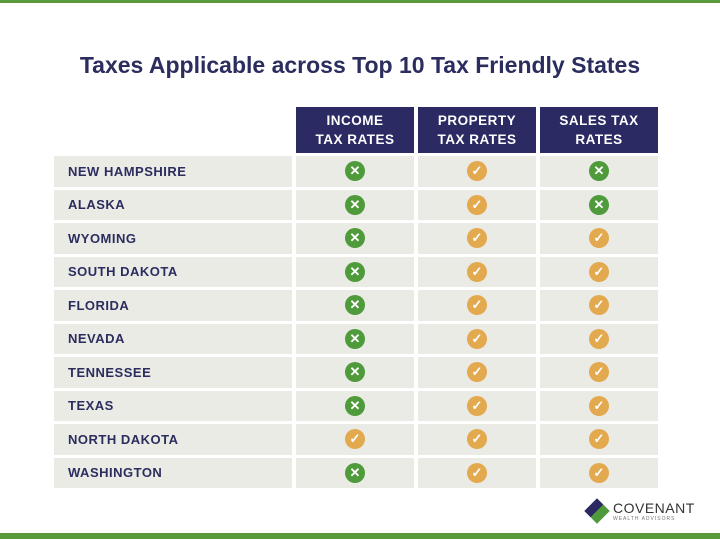 Image resolution: width=720 pixels, height=539 pixels. I want to click on column-header-line: INCOME, so click(355, 120).